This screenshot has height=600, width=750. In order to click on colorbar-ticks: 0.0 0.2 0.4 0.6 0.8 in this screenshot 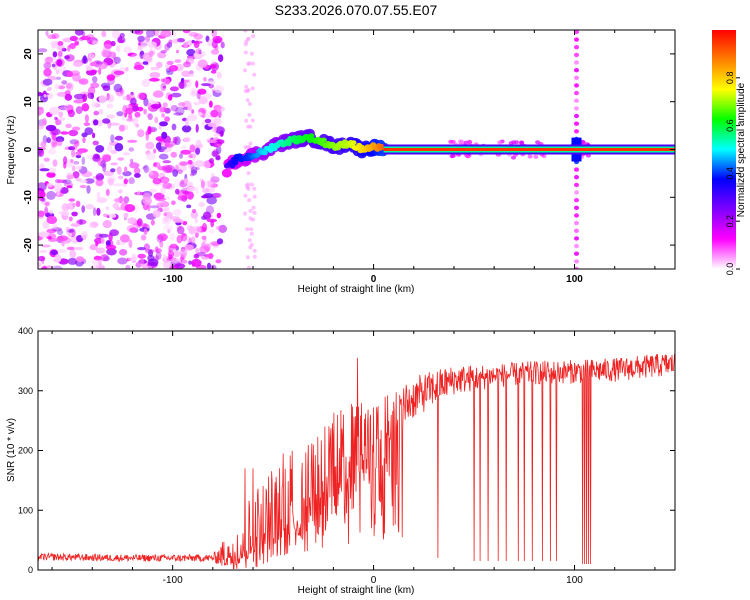, I will do `click(732, 174)`.